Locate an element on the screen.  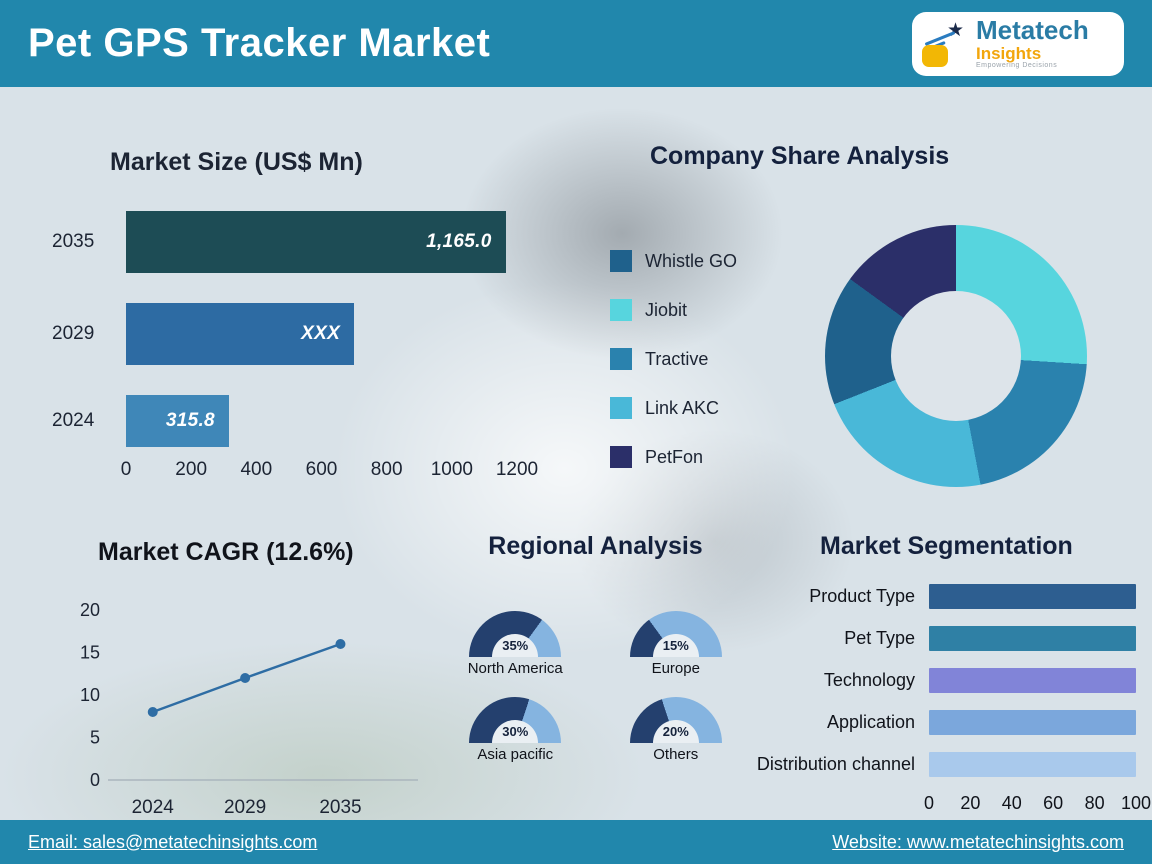
axis-tick: 100 is located at coordinates (1136, 803).